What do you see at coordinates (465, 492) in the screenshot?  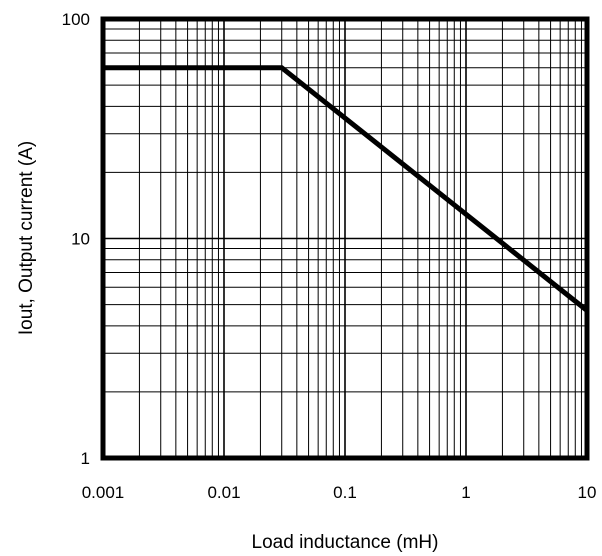 I see `x-tick-label: 1` at bounding box center [465, 492].